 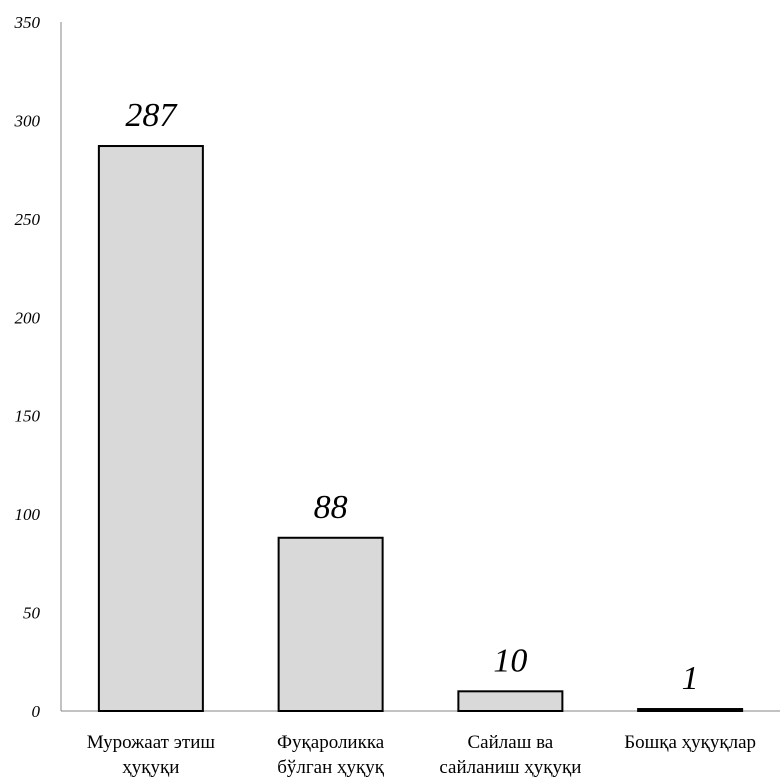 I want to click on value-label: 88, so click(x=331, y=507).